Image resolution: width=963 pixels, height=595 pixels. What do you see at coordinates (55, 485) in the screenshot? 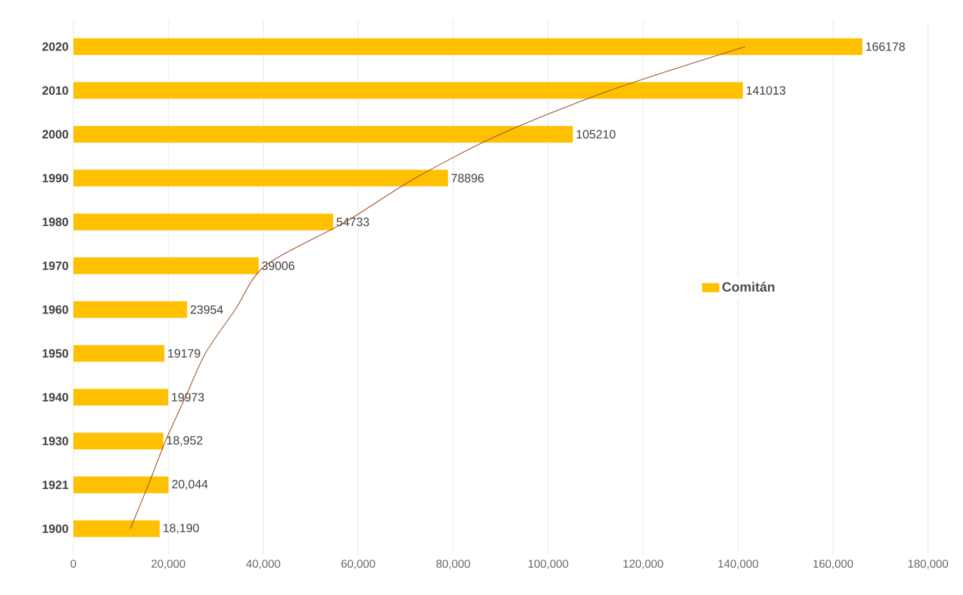
I see `y-tick-label: 1921` at bounding box center [55, 485].